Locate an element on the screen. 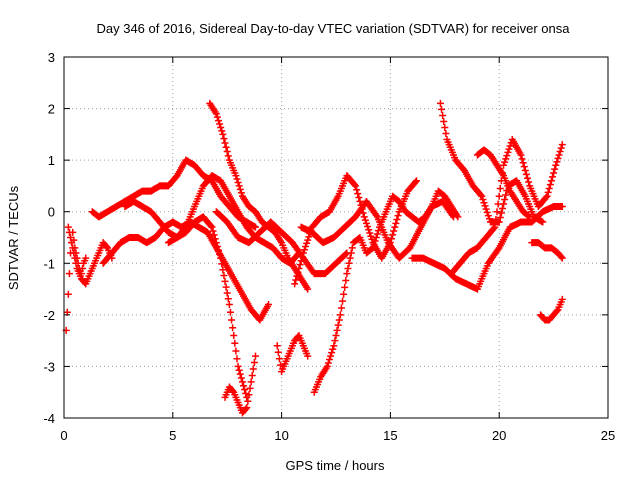  y-tick-labels: -4 -3 -2 -1 0 1 2 3 is located at coordinates (49, 238).